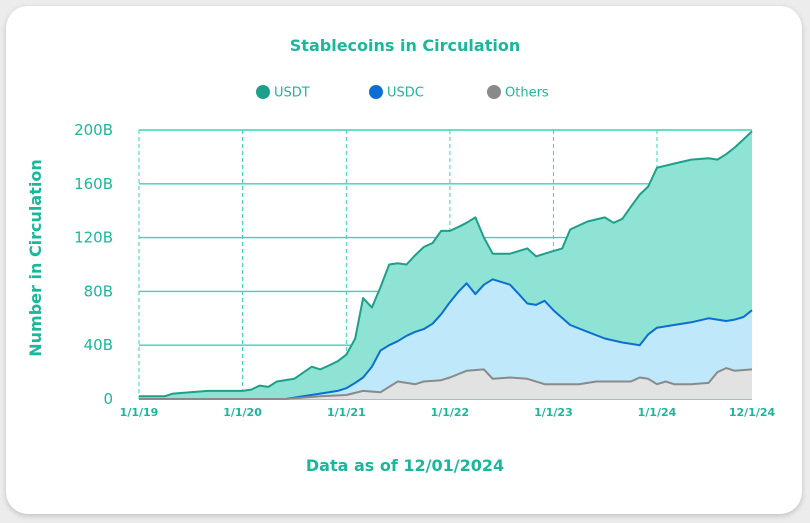  I want to click on usdt-legend-swatch, so click(263, 92).